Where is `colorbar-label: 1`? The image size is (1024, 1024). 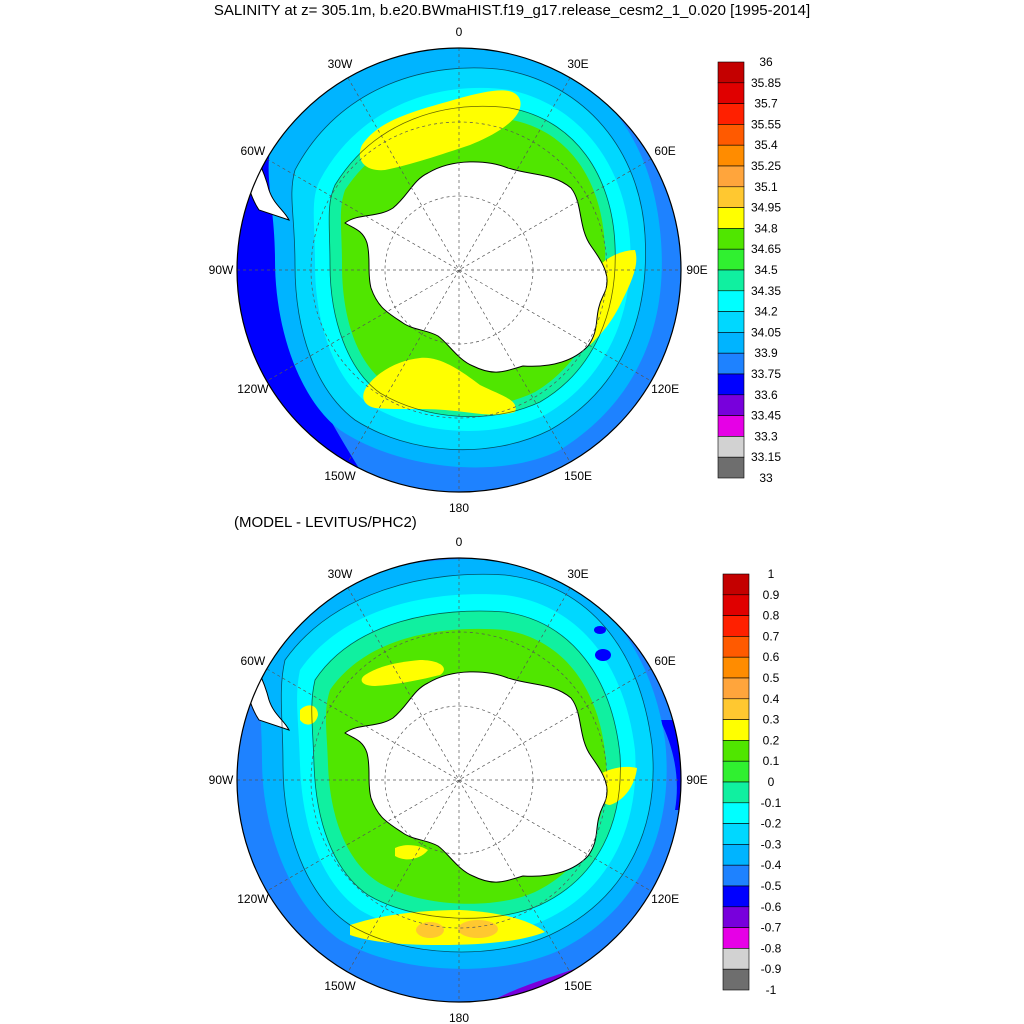
colorbar-label: 1 is located at coordinates (771, 574).